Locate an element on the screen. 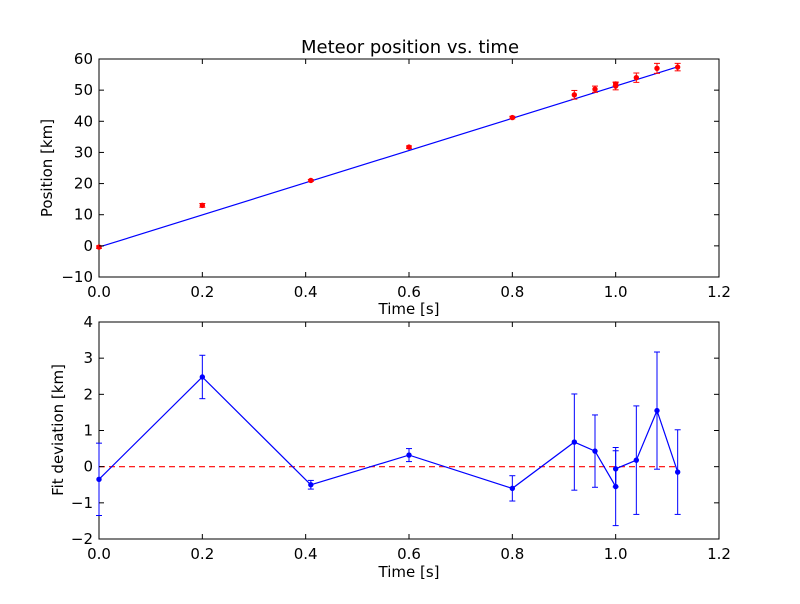 This screenshot has height=604, width=800. y-tick-label: 3 is located at coordinates (88, 358).